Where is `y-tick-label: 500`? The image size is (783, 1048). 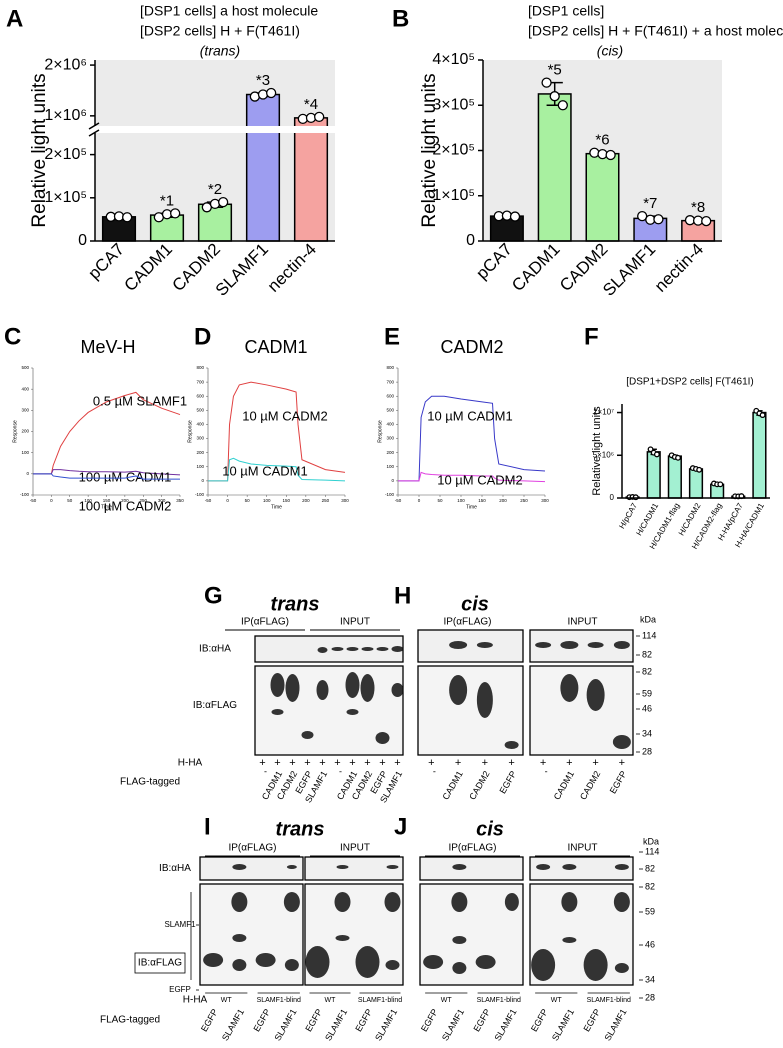
y-tick-label: 500 is located at coordinates (25, 367).